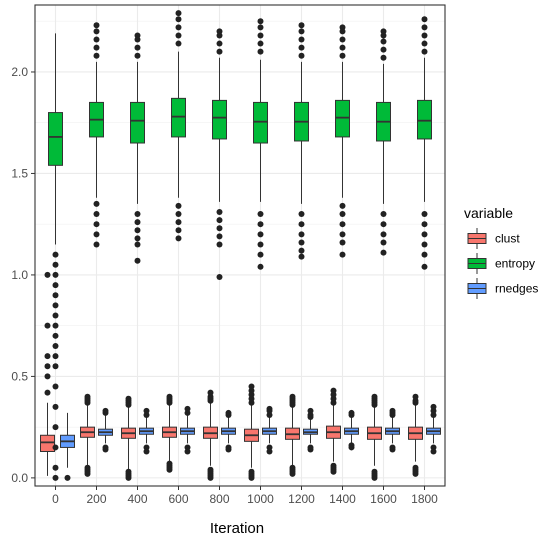 The height and width of the screenshot is (539, 550). I want to click on y-tick-label: 0.0, so click(19, 478).